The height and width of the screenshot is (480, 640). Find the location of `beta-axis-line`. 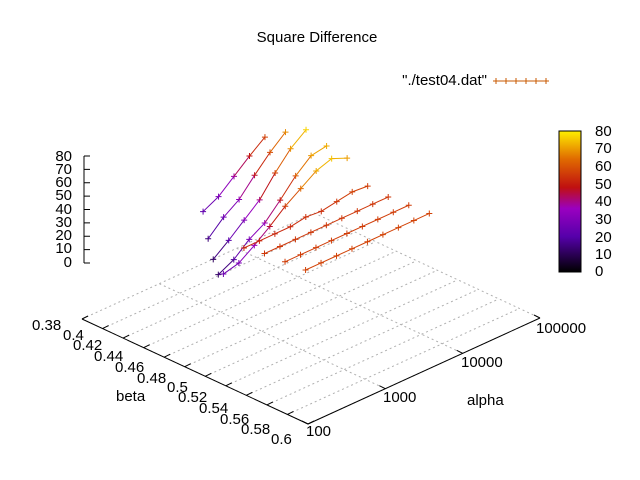

beta-axis-line is located at coordinates (195, 371).